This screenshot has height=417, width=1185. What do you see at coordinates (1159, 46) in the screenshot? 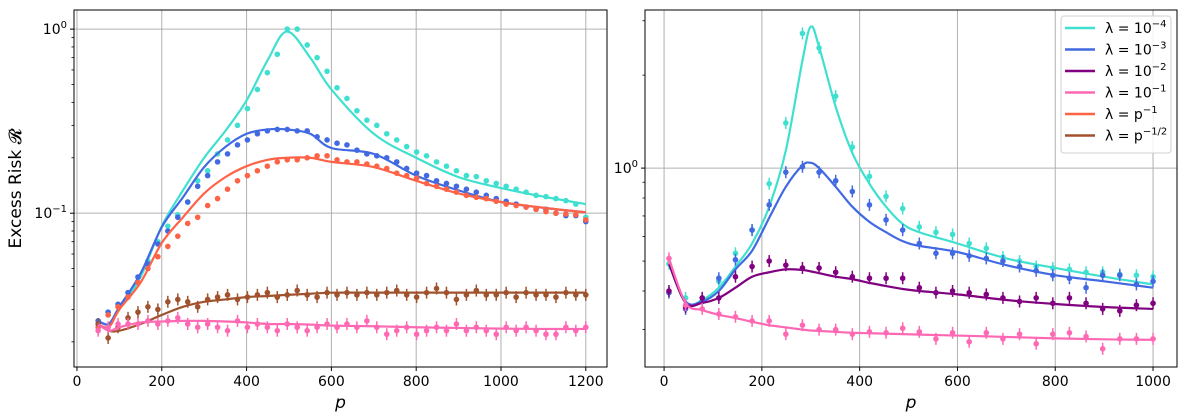
I see `legend-label-exponent: −3` at bounding box center [1159, 46].